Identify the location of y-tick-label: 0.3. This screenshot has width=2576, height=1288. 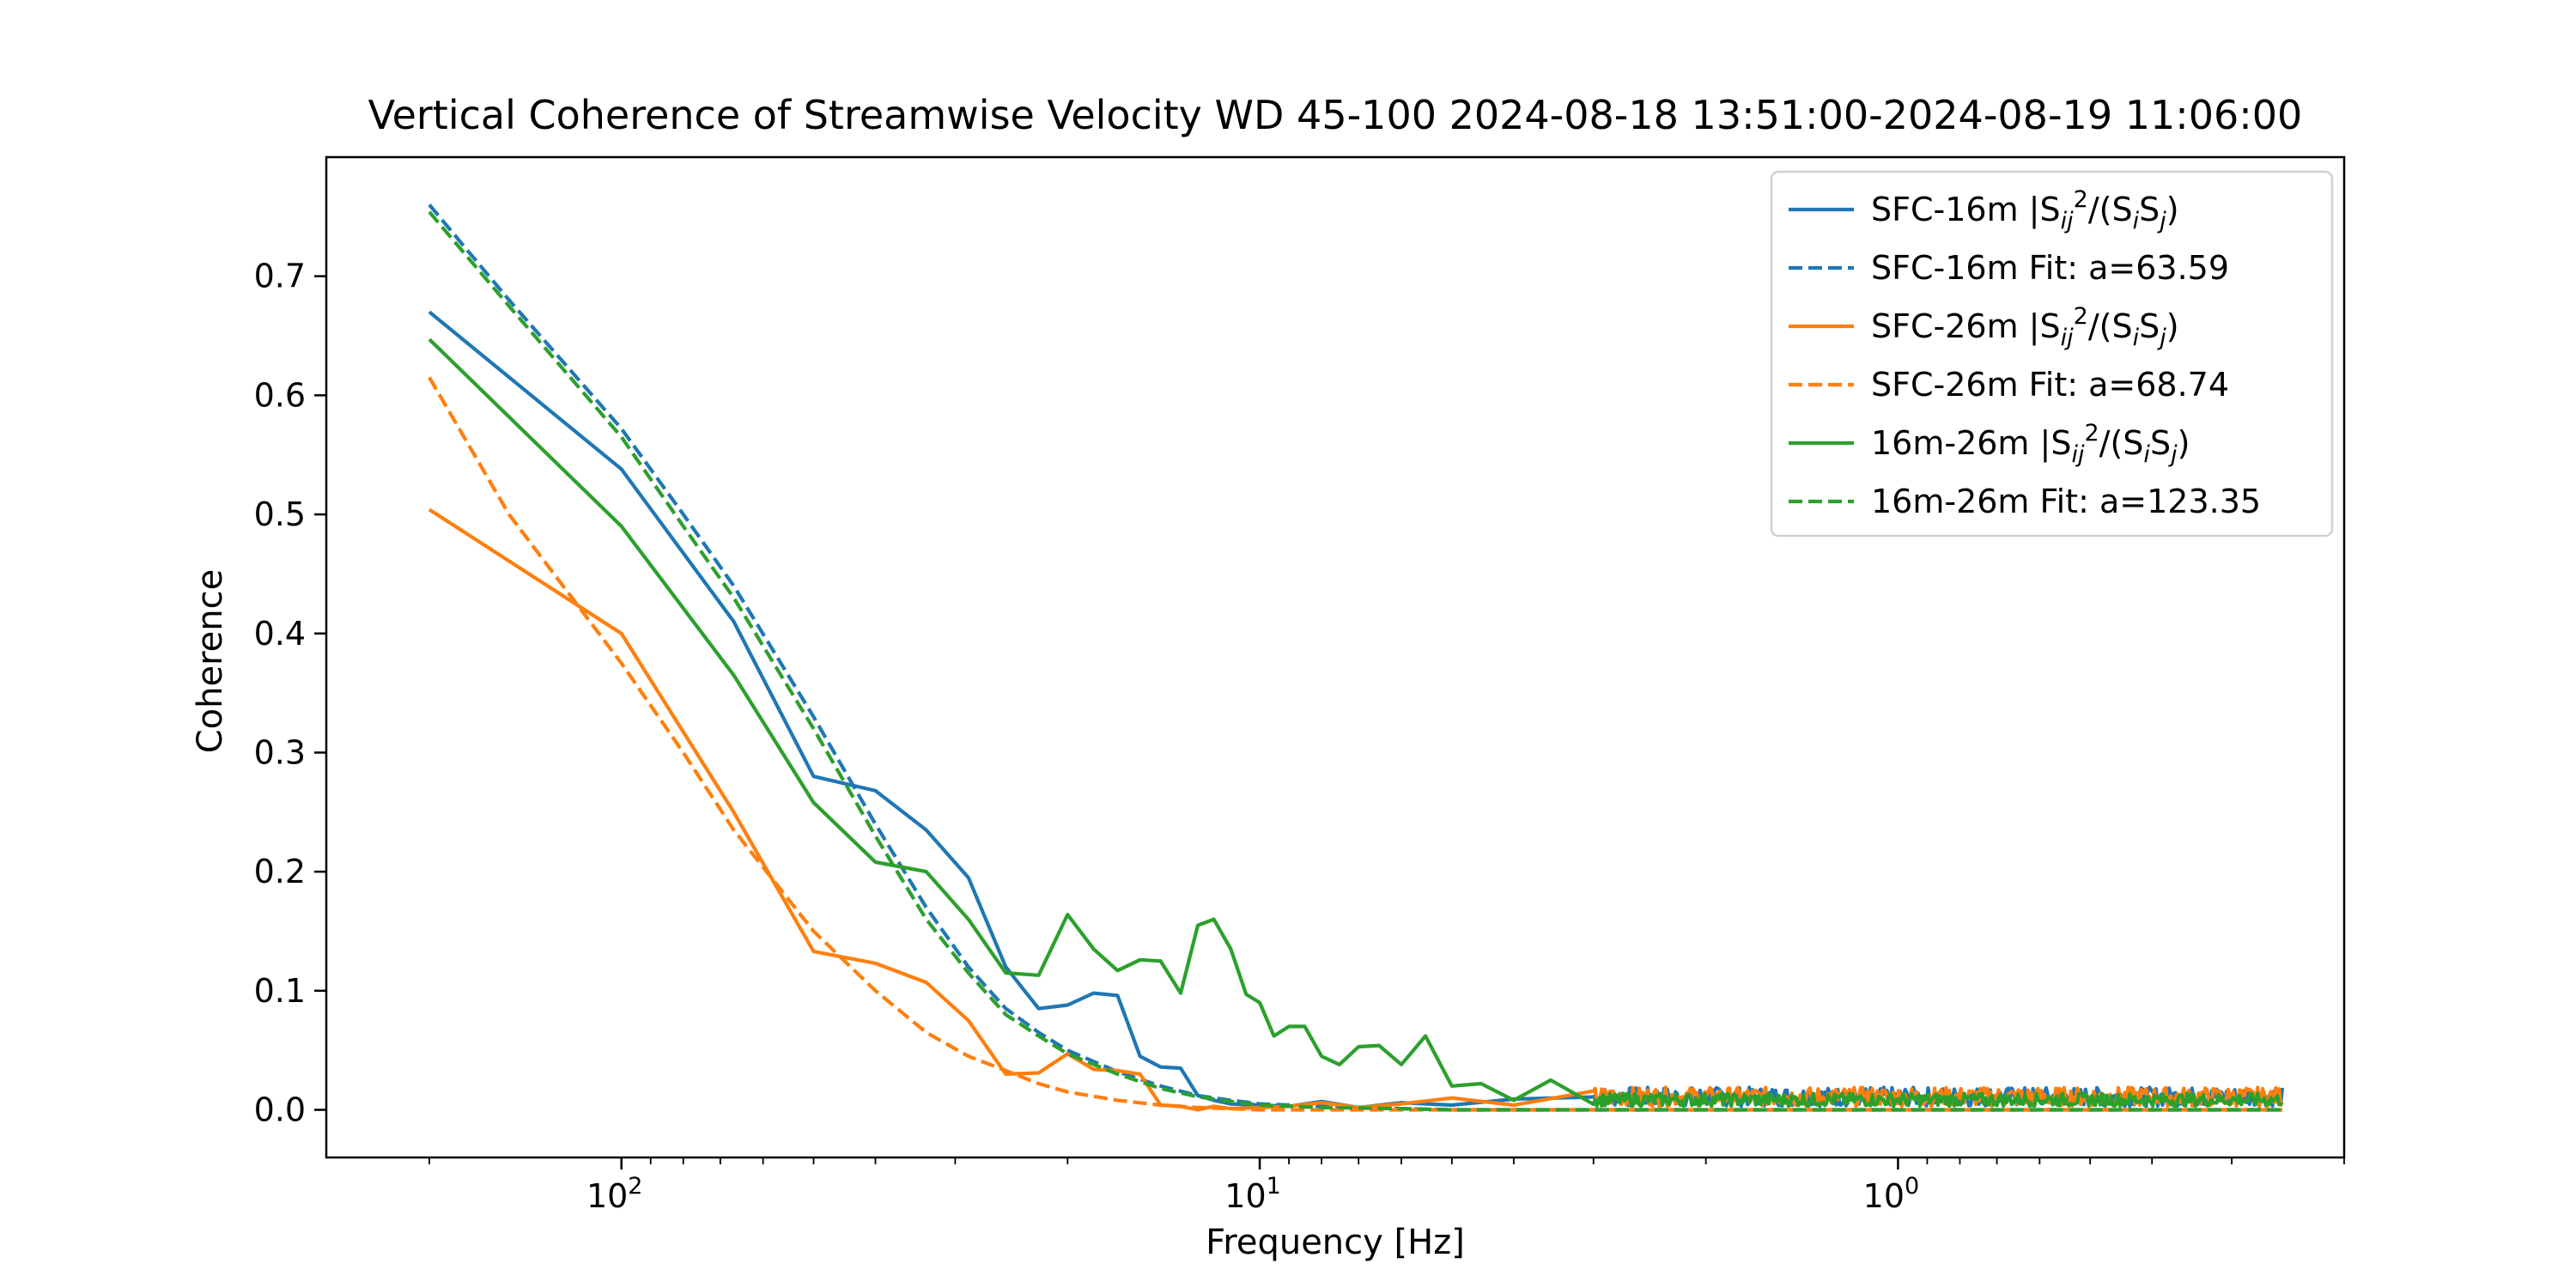
(280, 752).